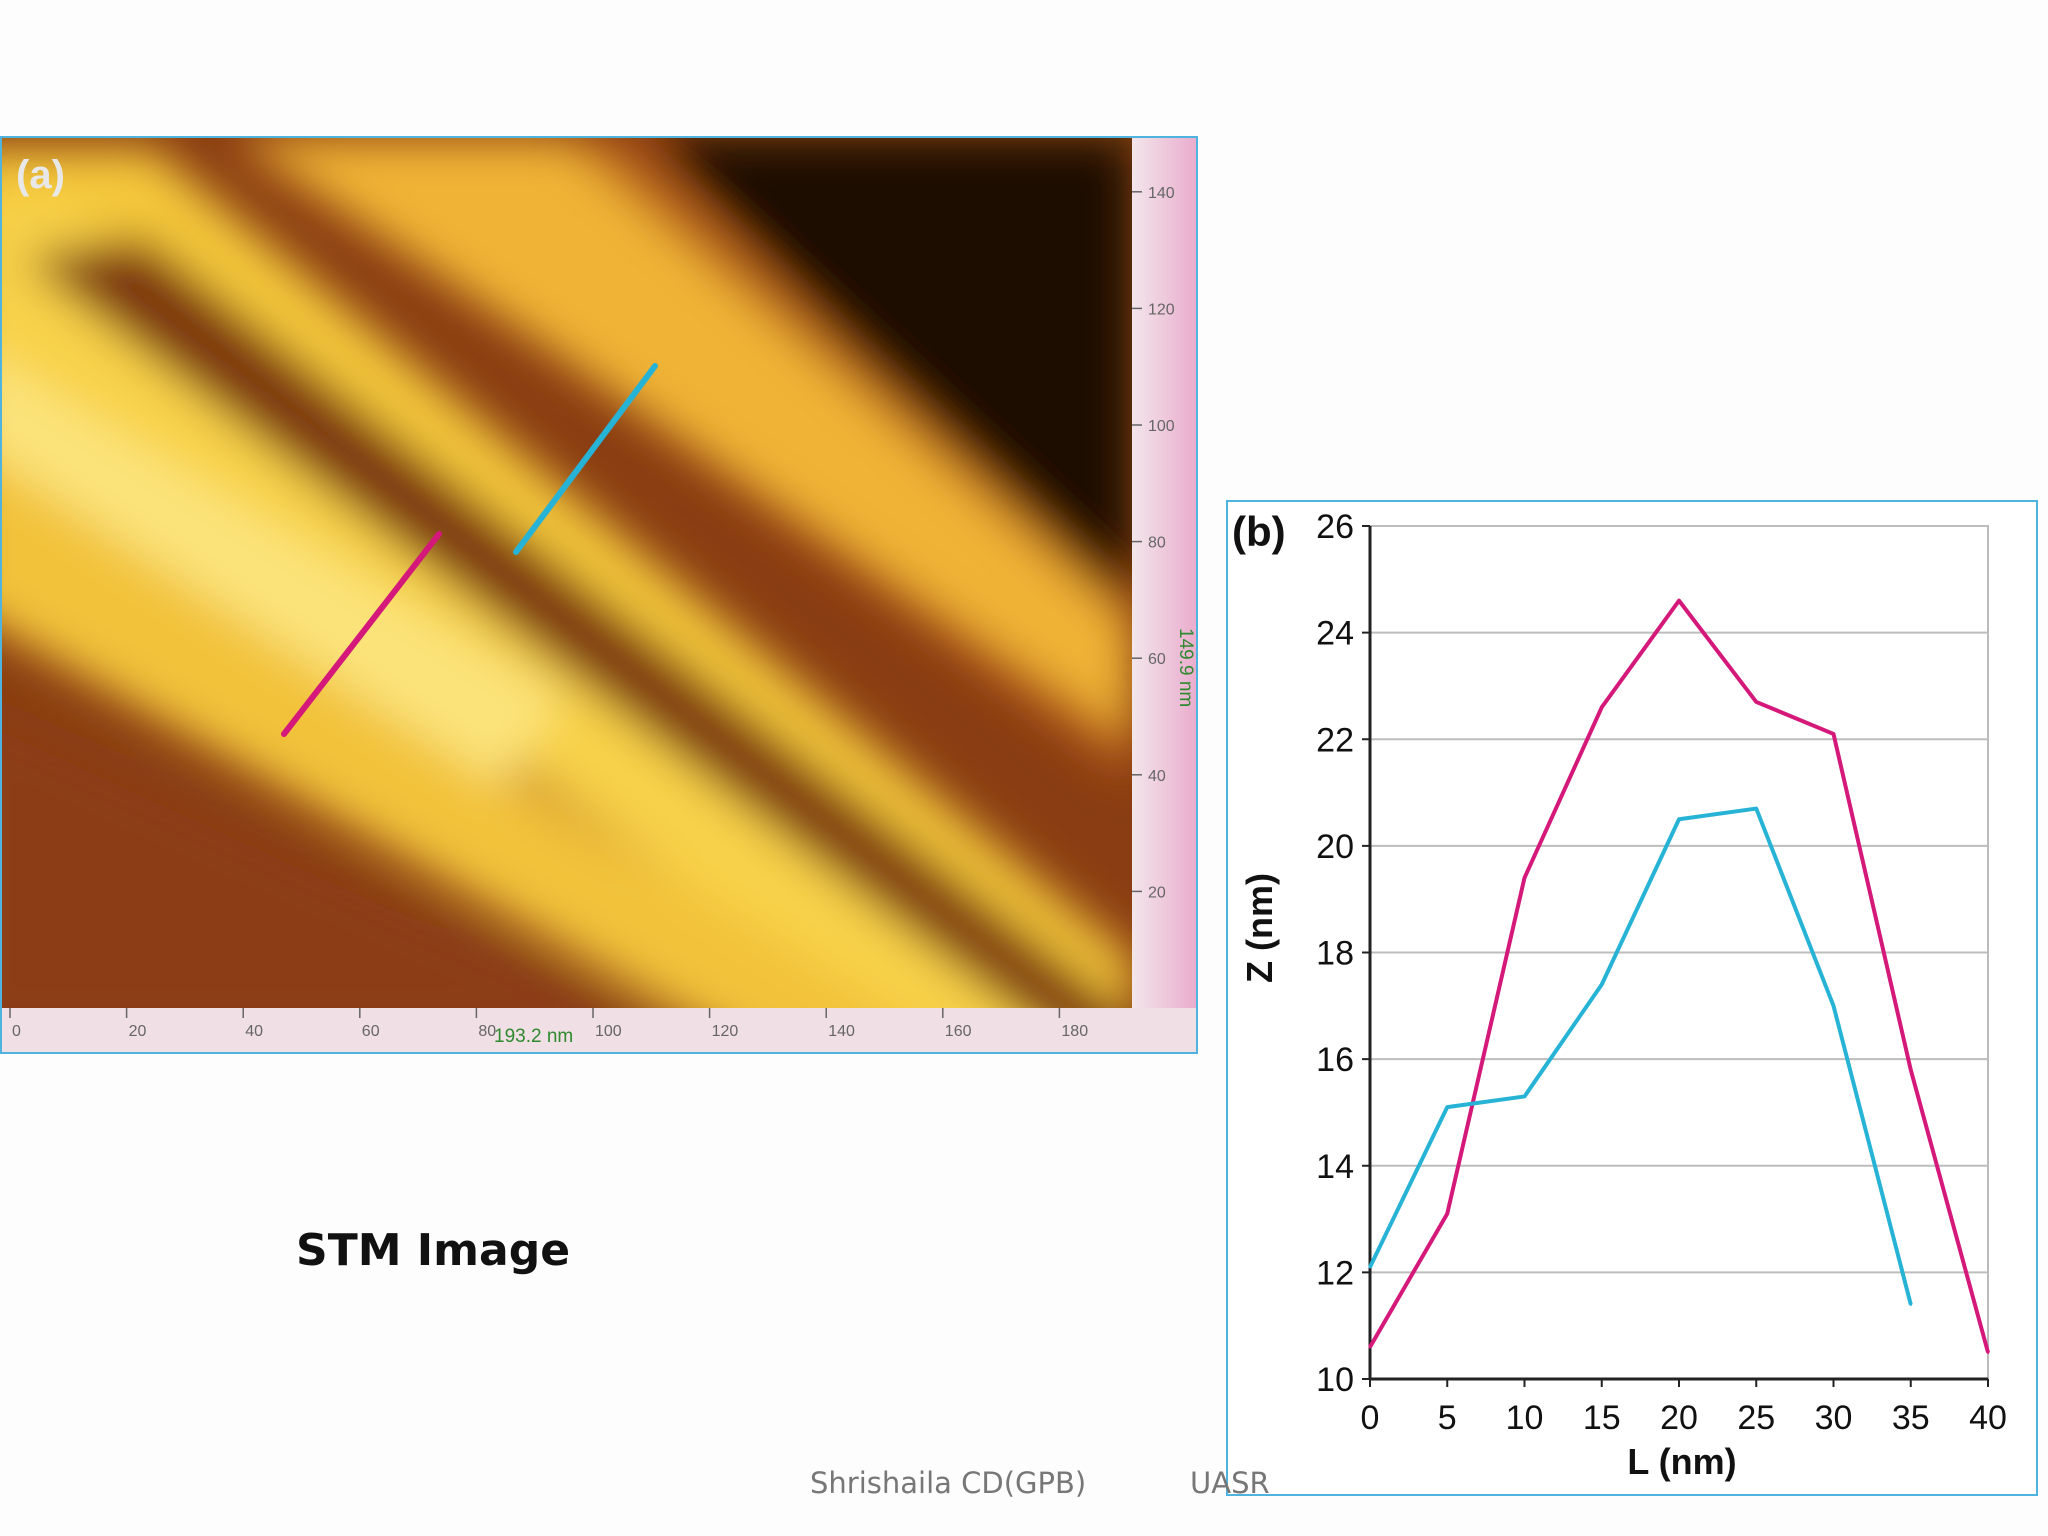  Describe the element at coordinates (40, 175) in the screenshot. I see `panel-label-a: (a)` at that location.